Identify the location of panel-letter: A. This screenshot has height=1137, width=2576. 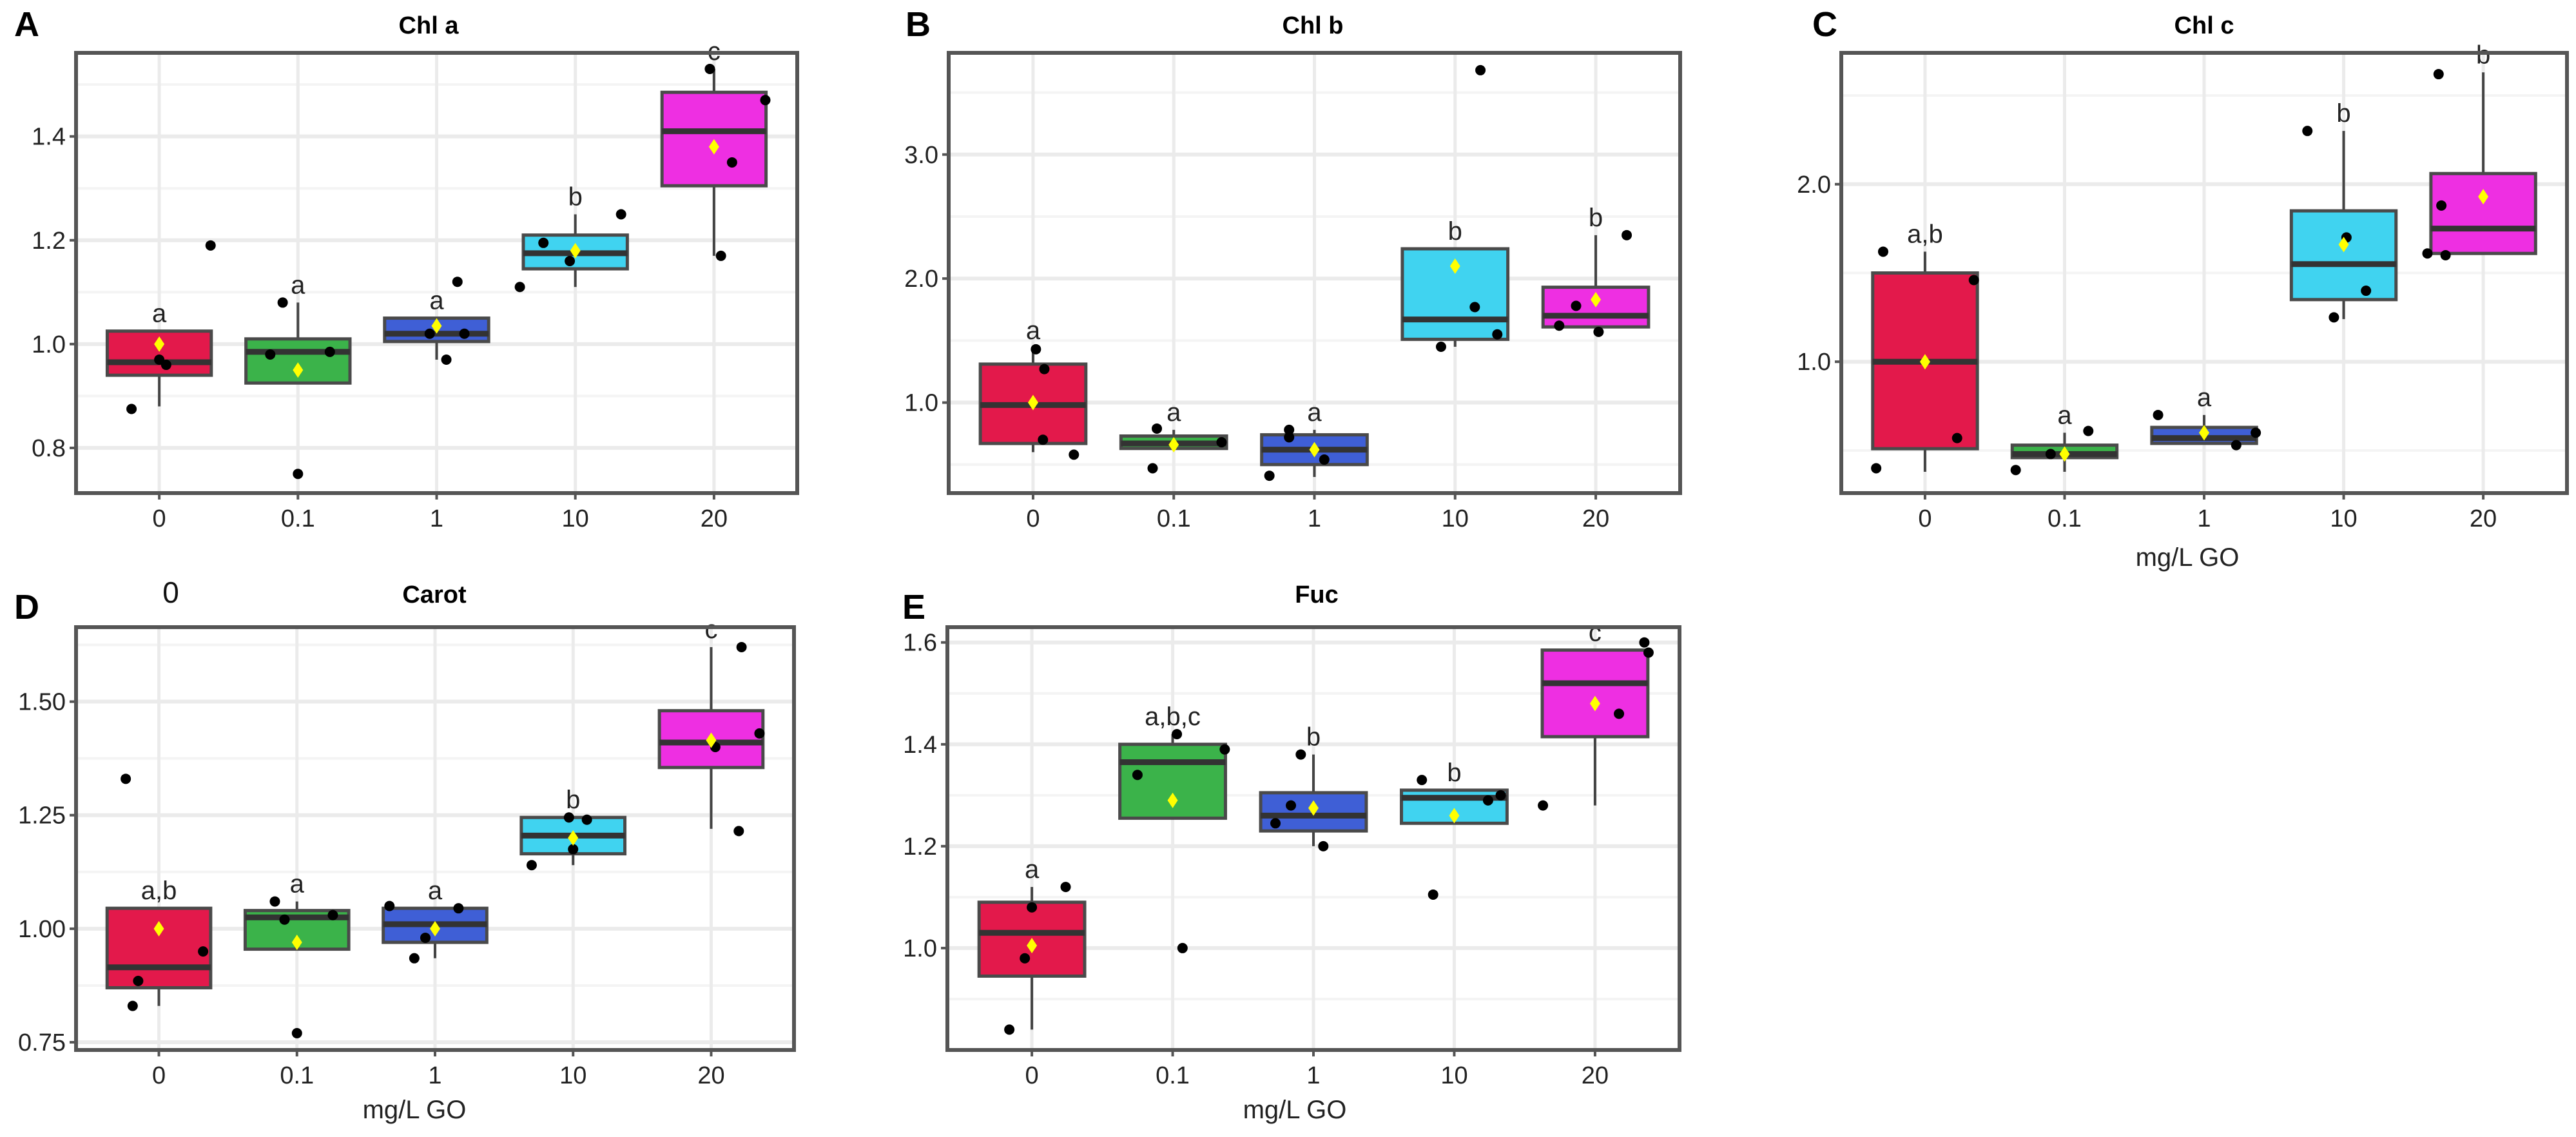
(26, 24).